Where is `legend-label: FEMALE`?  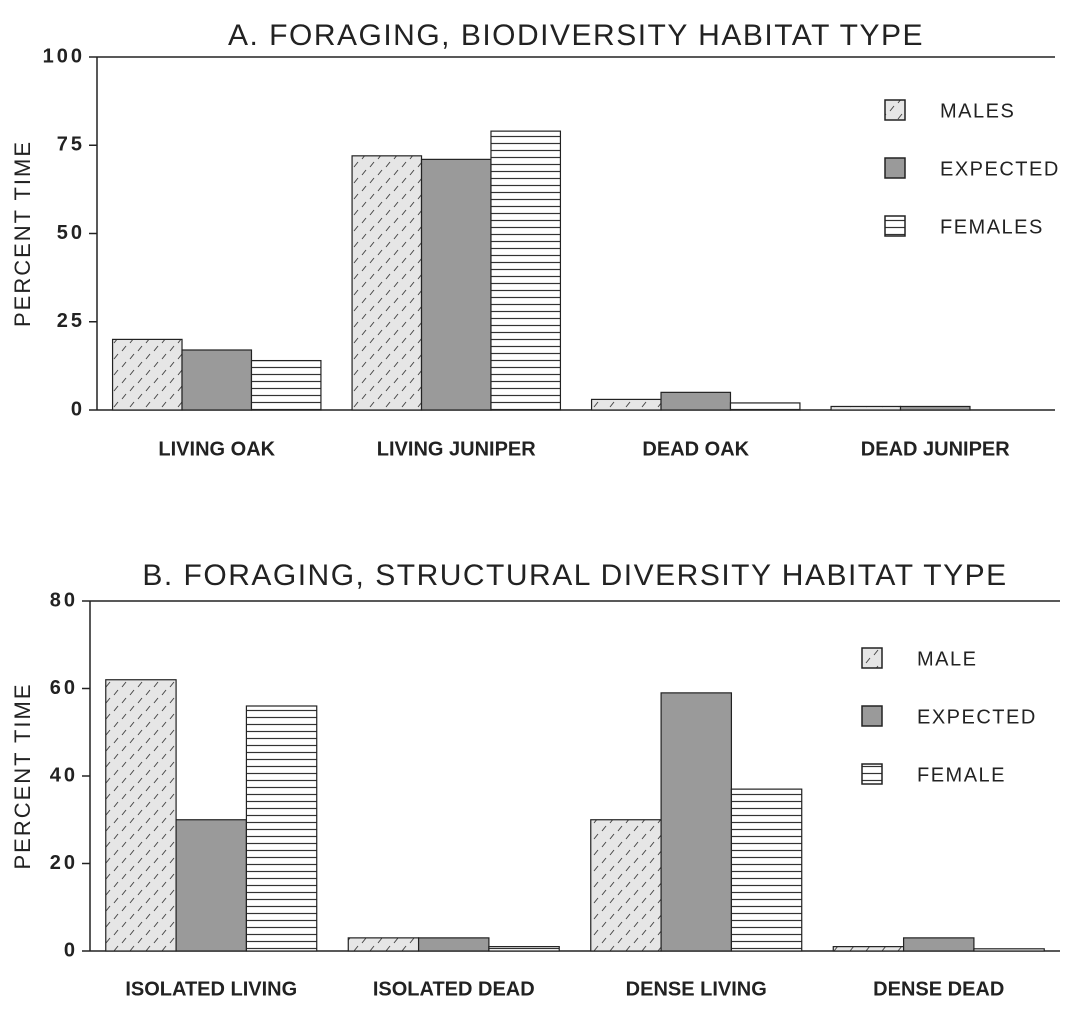 legend-label: FEMALE is located at coordinates (961, 775).